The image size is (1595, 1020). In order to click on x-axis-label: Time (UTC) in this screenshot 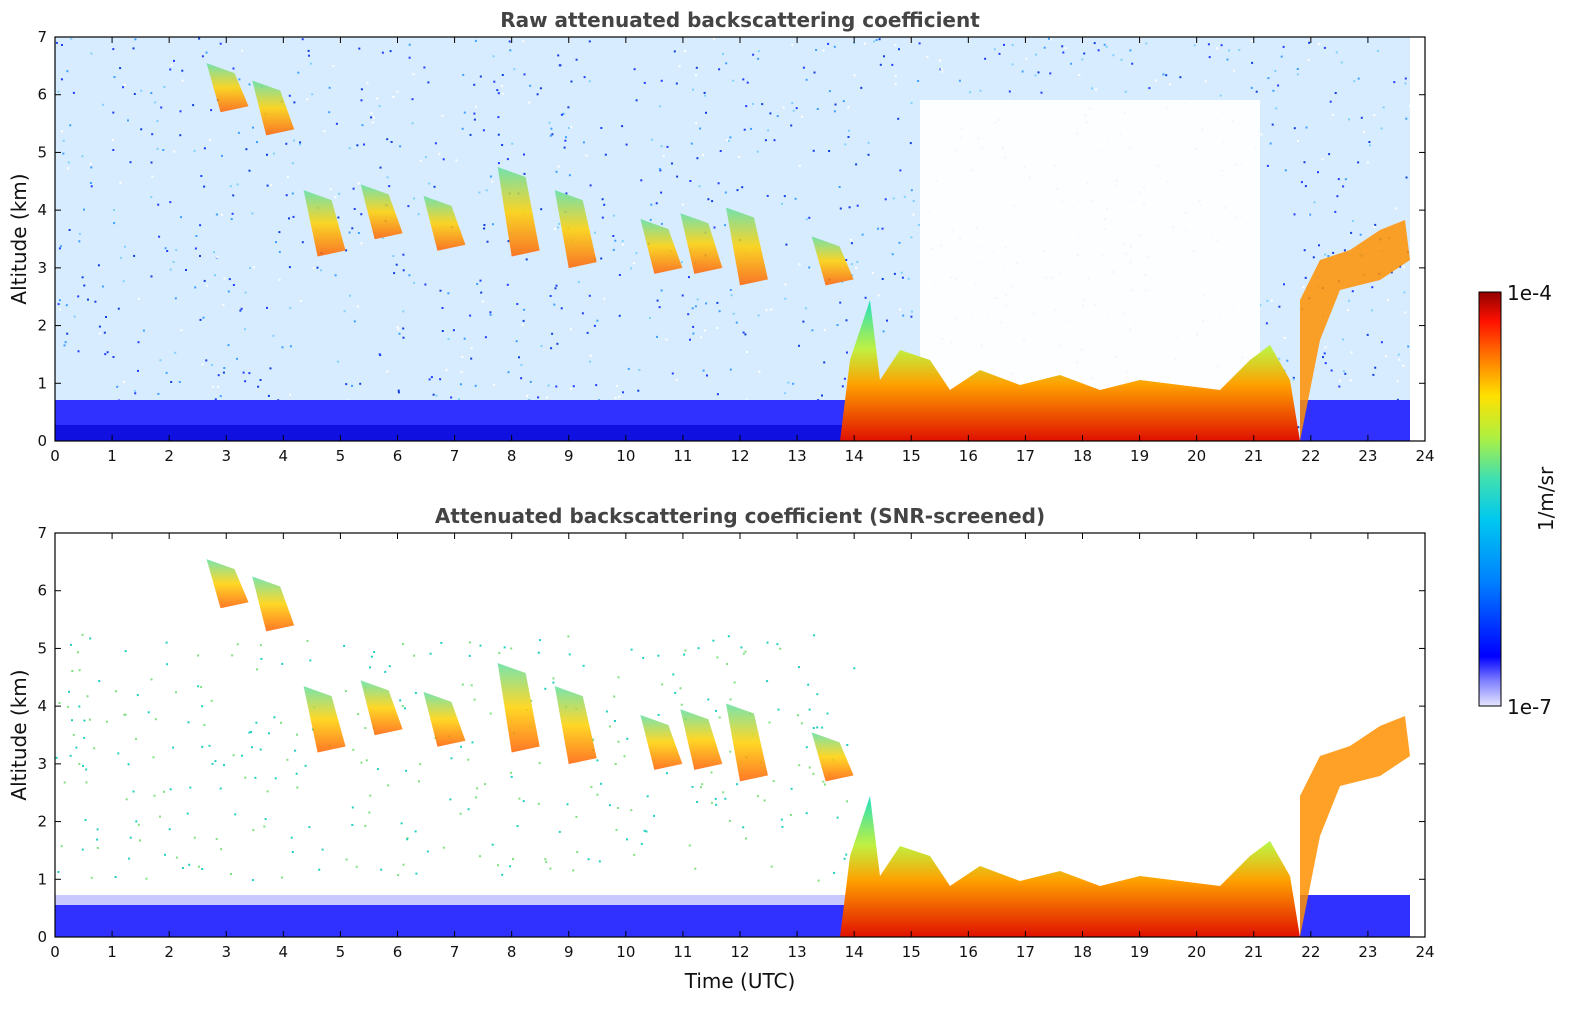, I will do `click(740, 981)`.